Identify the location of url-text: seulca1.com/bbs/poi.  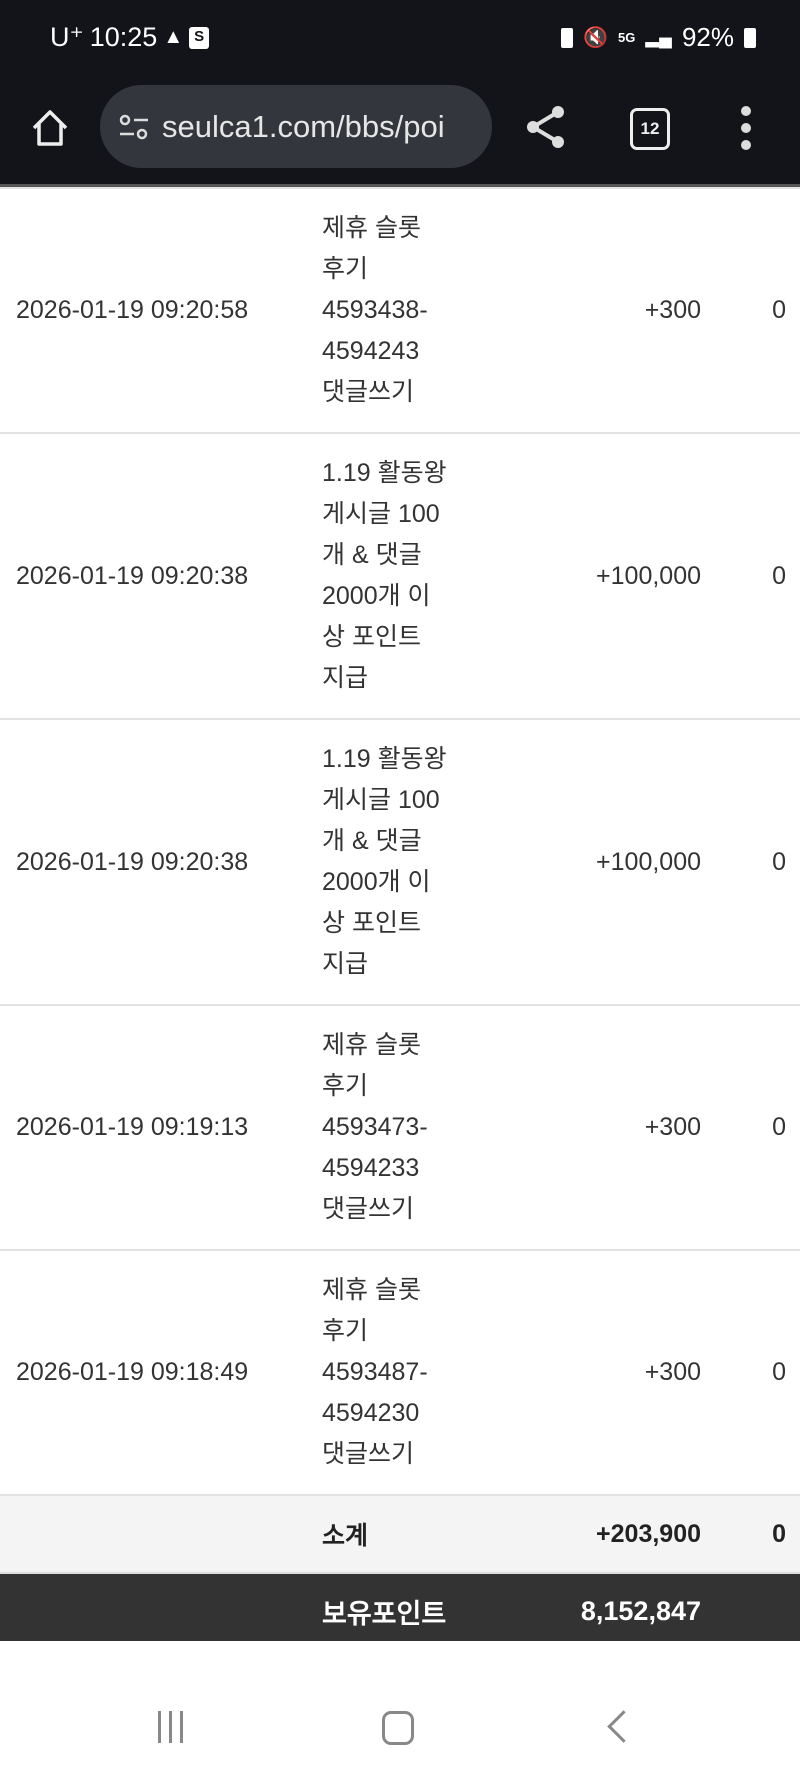
(303, 126).